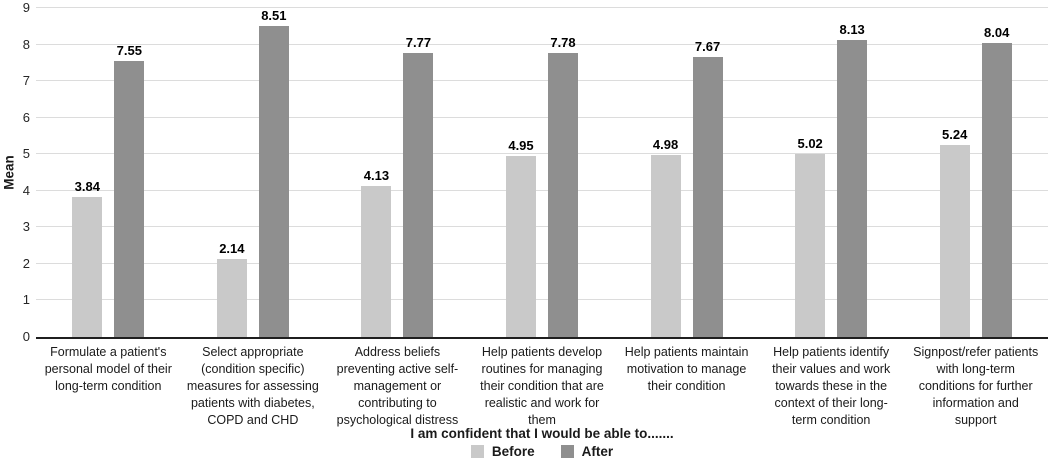 The height and width of the screenshot is (462, 1050). Describe the element at coordinates (852, 29) in the screenshot. I see `bar-value-after-5: 8.13` at that location.